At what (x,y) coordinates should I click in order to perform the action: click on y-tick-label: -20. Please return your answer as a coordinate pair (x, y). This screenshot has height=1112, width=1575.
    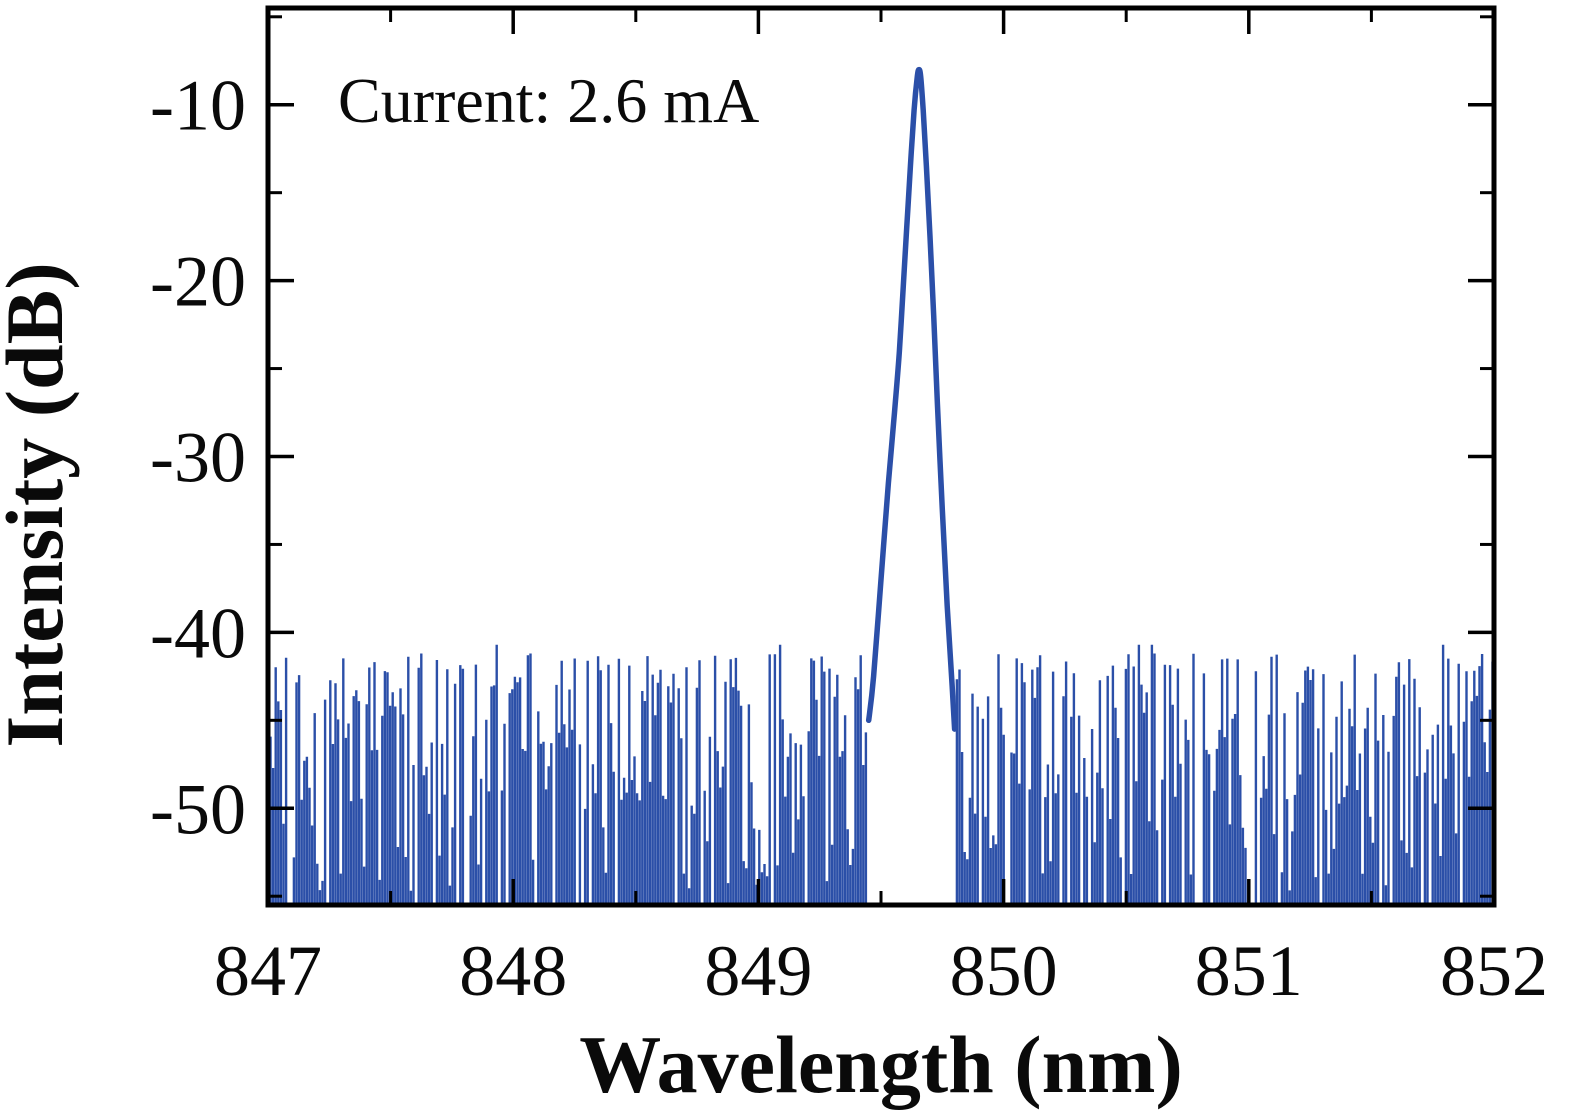
    Looking at the image, I should click on (198, 282).